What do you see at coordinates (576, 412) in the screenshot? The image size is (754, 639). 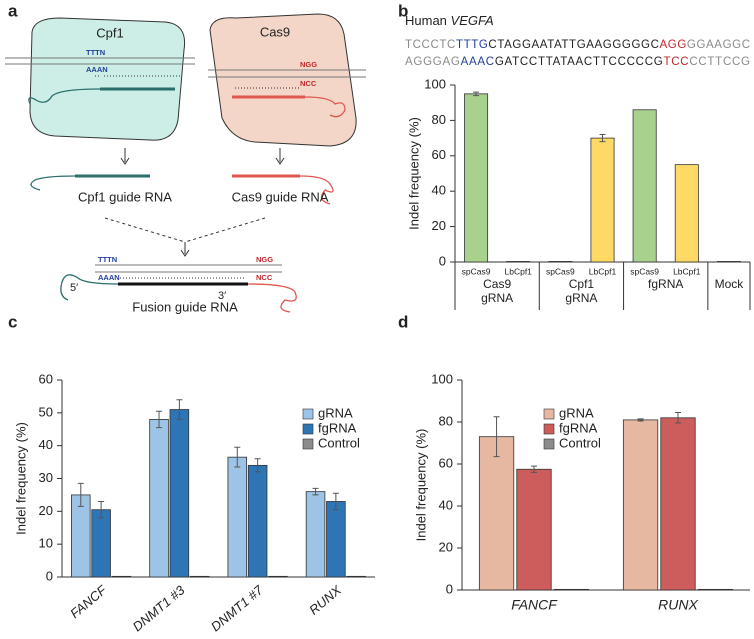 I see `legend-label: gRNA` at bounding box center [576, 412].